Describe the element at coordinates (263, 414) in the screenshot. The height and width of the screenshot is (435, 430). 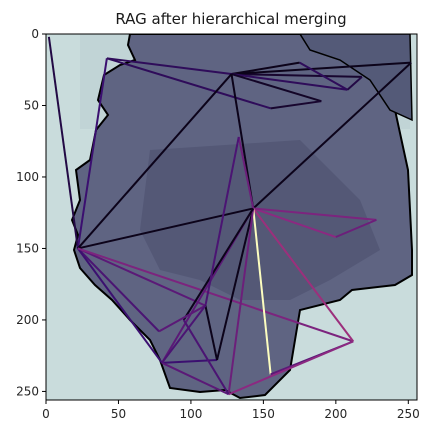
I see `x-tick-label: 150` at that location.